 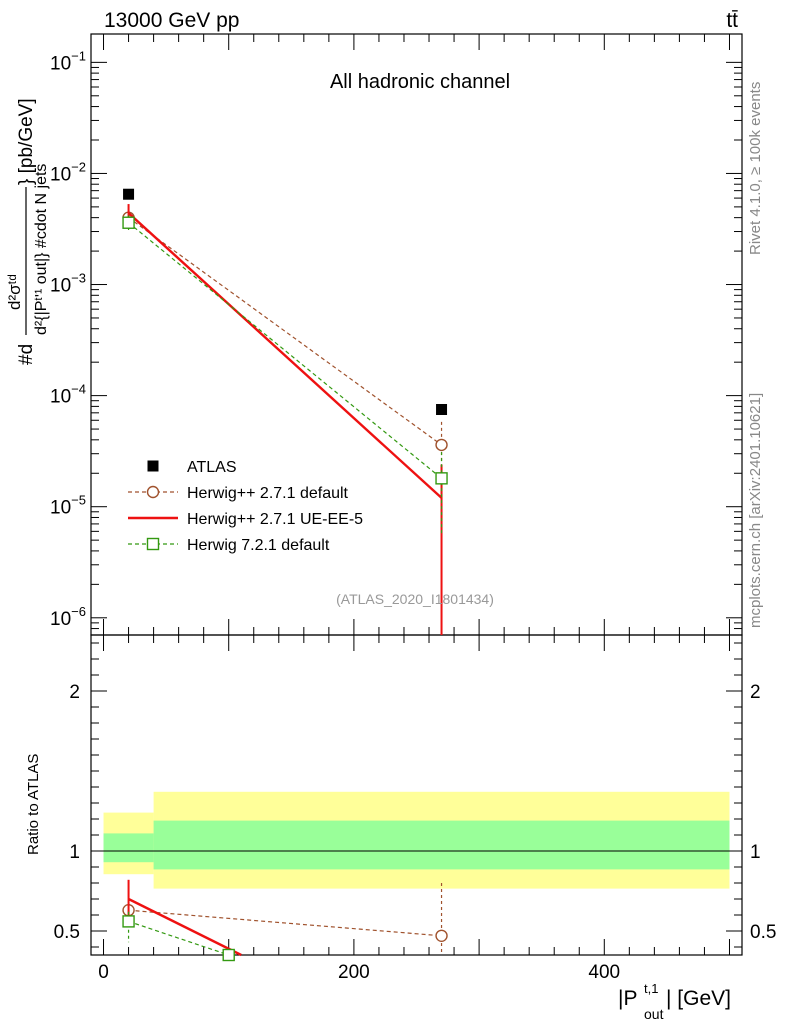 I want to click on mcplots-label: mcplots.cern.ch [arXiv:2401.10621], so click(x=755, y=510).